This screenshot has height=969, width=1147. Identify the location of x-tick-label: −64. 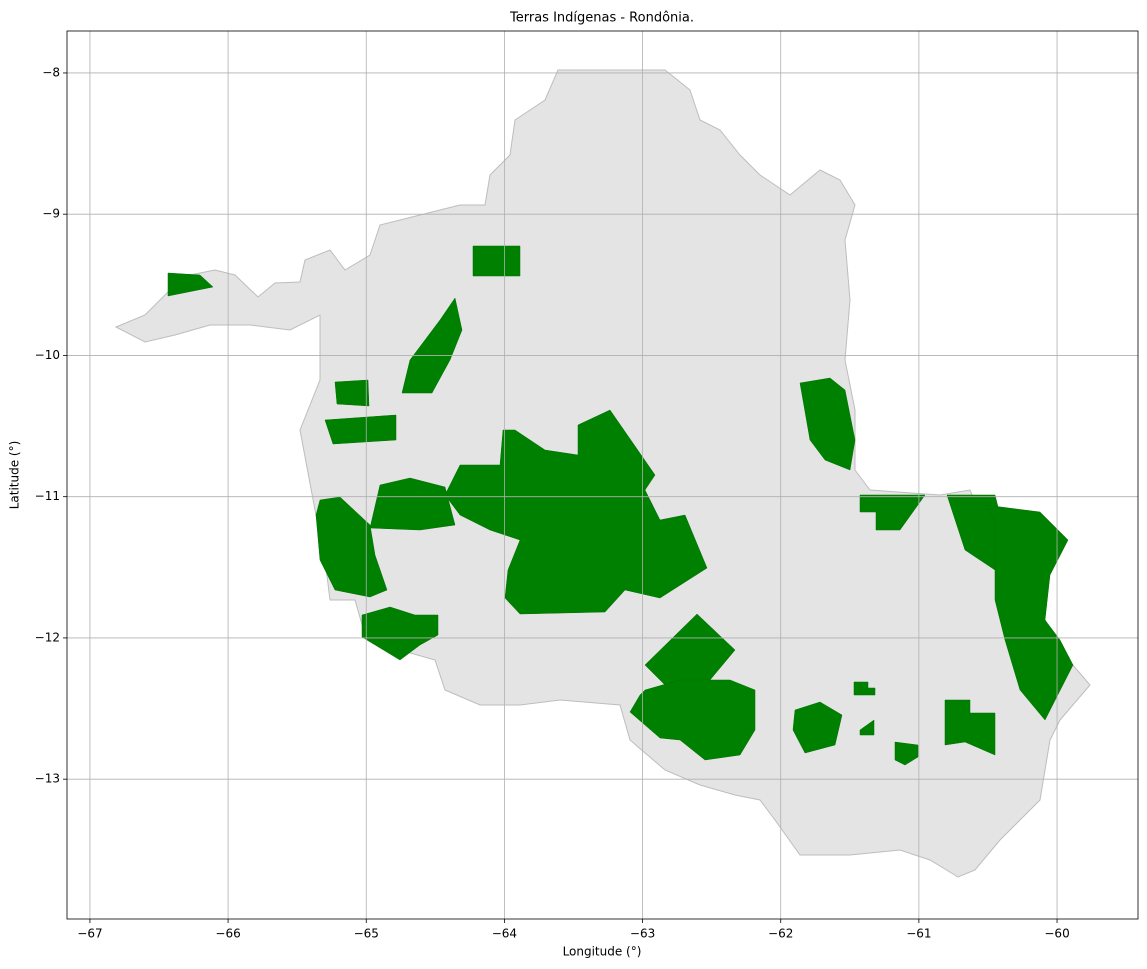
(504, 934).